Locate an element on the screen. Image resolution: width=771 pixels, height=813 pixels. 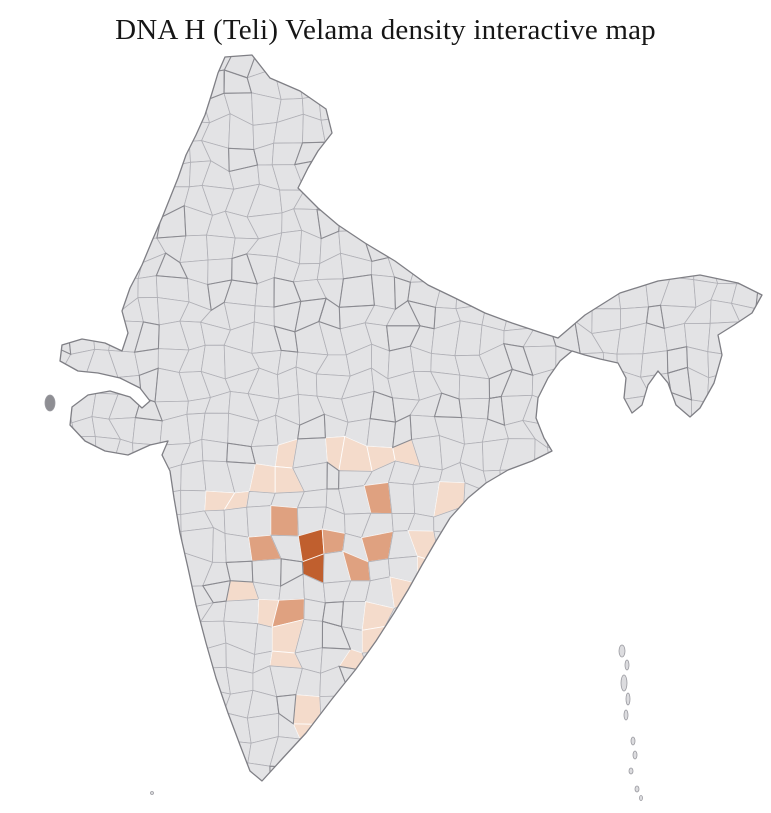
nicobar-island is located at coordinates (637, 789).